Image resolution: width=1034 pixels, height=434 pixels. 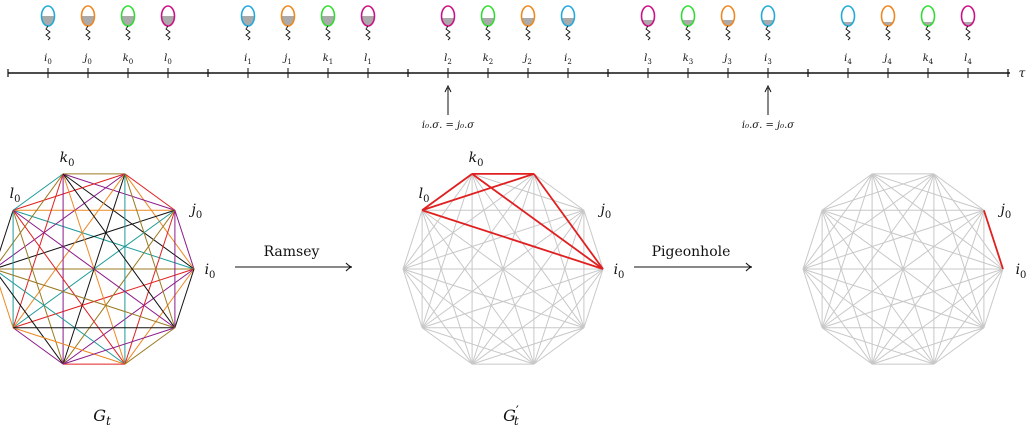 I want to click on balloon-l4, so click(x=968, y=23).